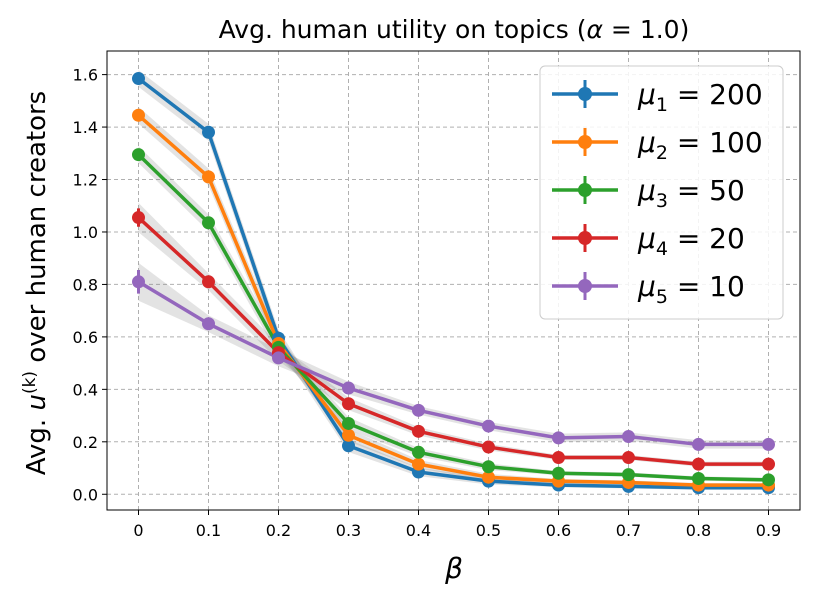 This screenshot has height=601, width=814. Describe the element at coordinates (662, 201) in the screenshot. I see `legend-label-subscript: 3` at that location.